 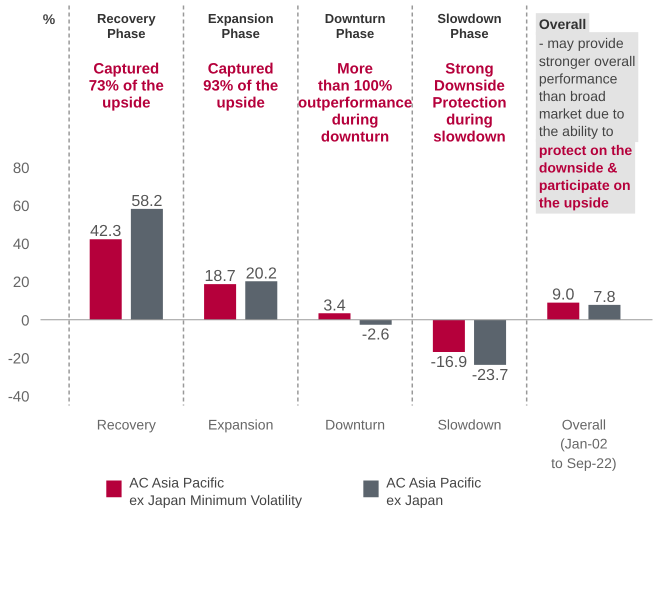 What do you see at coordinates (126, 86) in the screenshot?
I see `annotation: Captured 73% of the upside` at bounding box center [126, 86].